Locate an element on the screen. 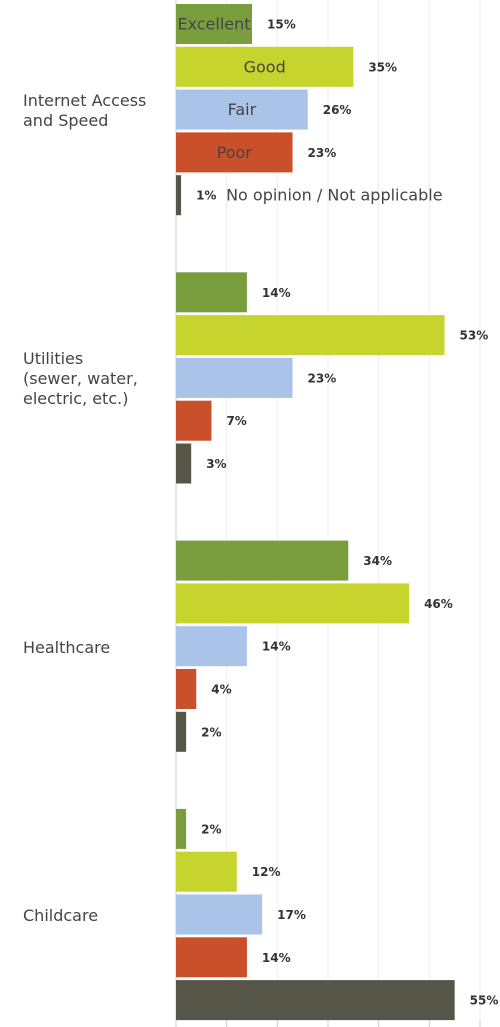  series-name: Fair is located at coordinates (242, 109).